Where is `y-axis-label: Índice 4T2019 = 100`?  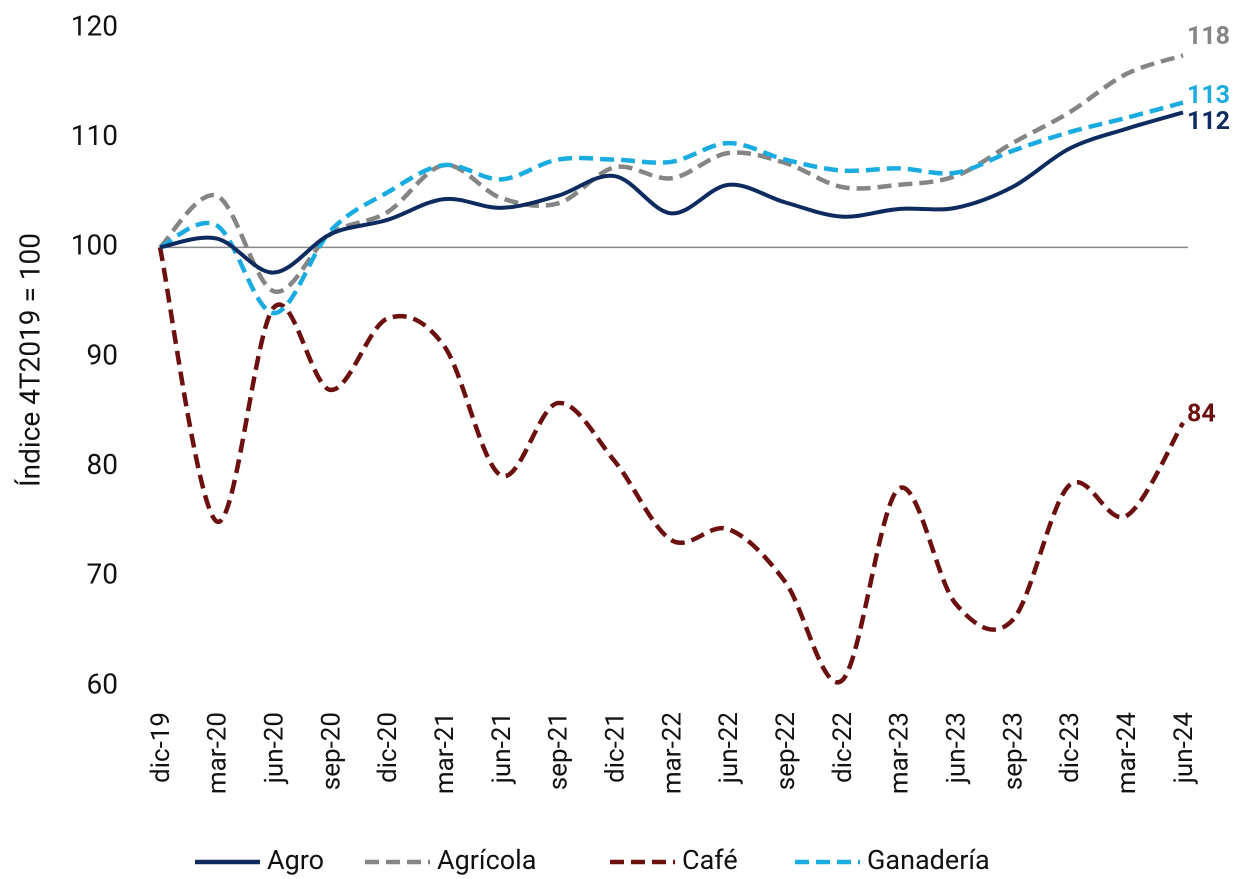 y-axis-label: Índice 4T2019 = 100 is located at coordinates (29, 360).